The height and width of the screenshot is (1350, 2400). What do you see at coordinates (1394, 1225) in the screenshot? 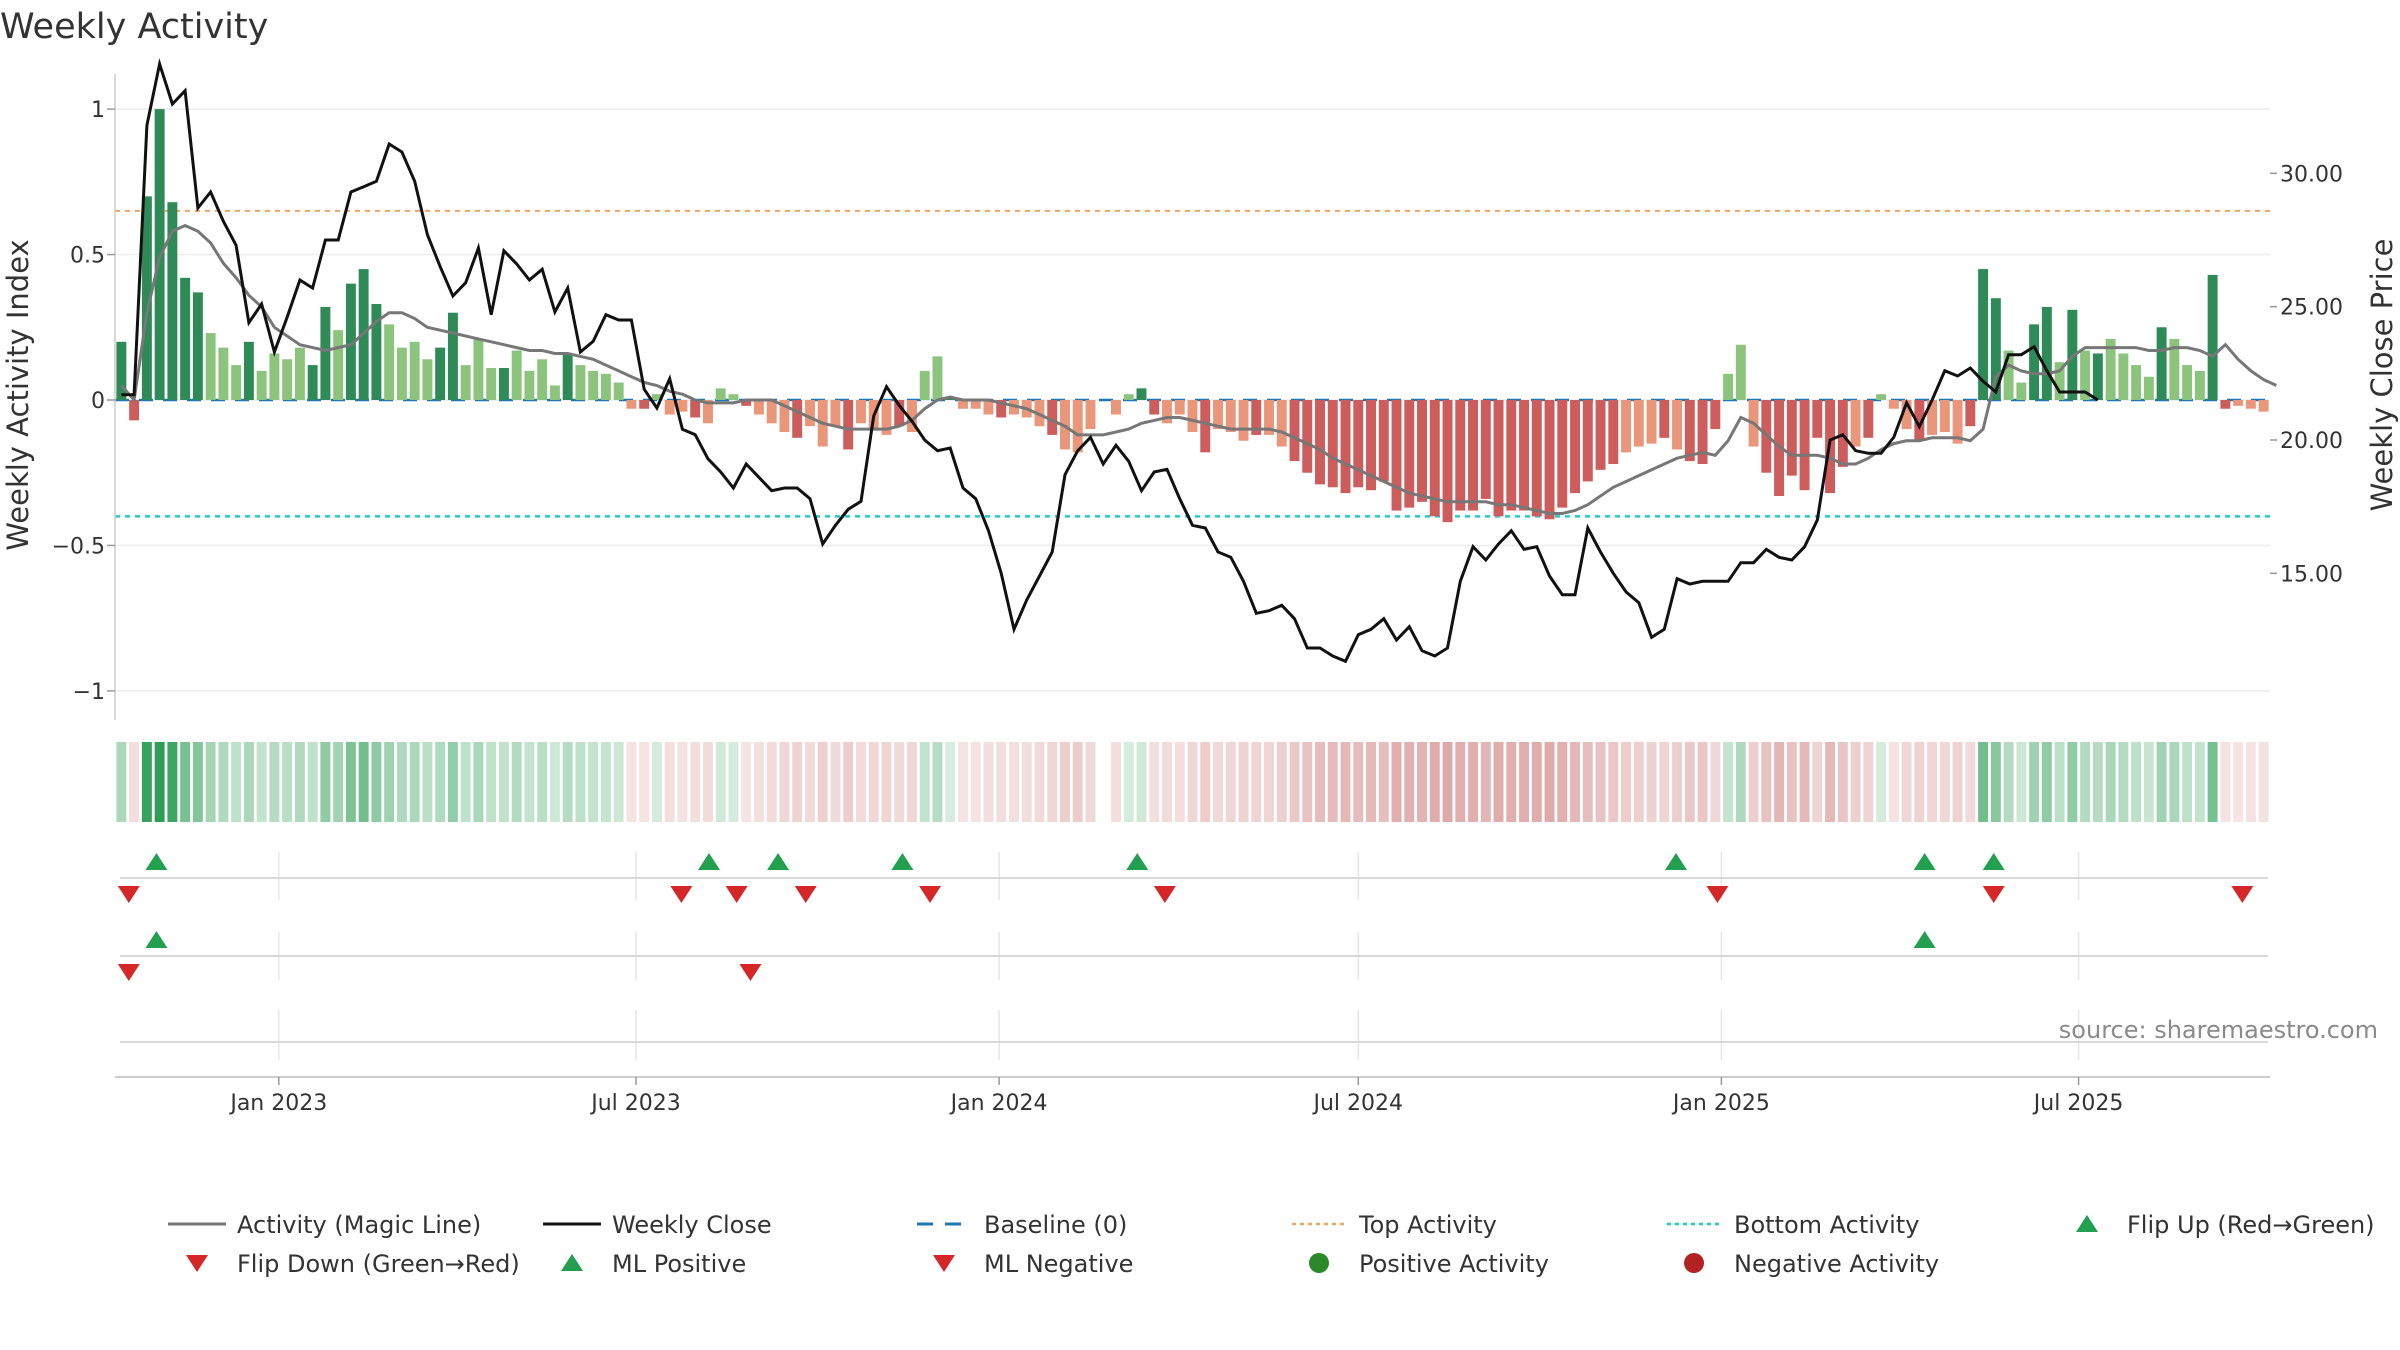
I see `legend-item: Top Activity` at bounding box center [1394, 1225].